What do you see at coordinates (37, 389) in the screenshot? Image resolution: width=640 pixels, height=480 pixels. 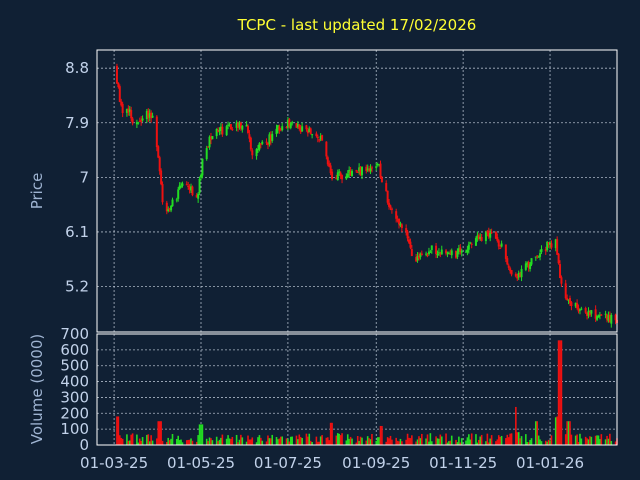 I see `volume-axis-label: Volume (0000)` at bounding box center [37, 389].